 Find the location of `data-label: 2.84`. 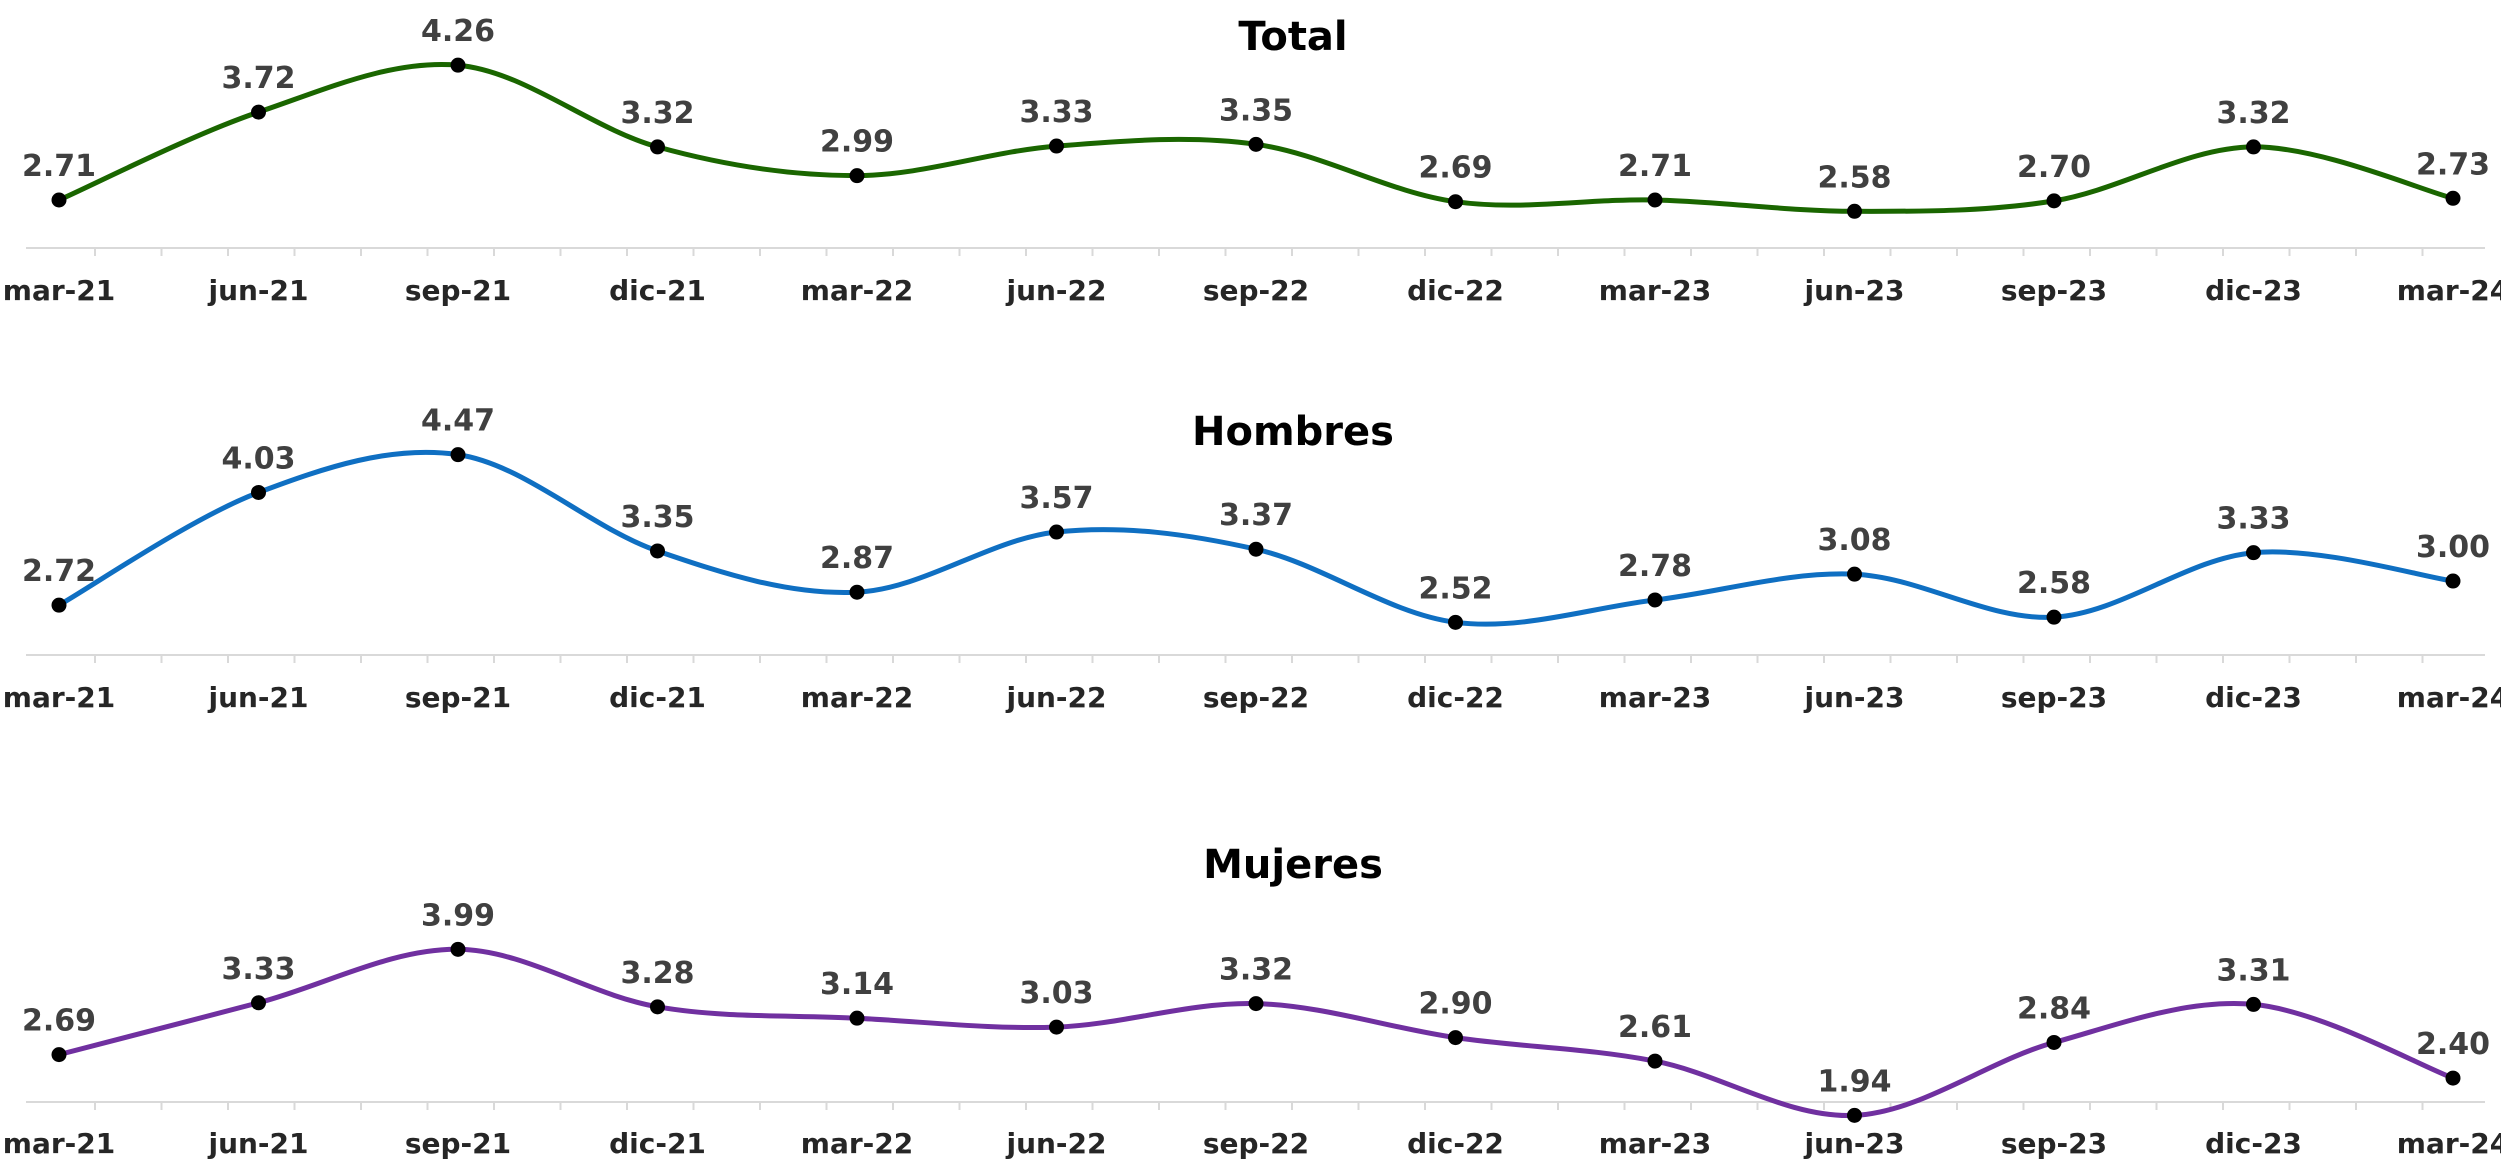

data-label: 2.84 is located at coordinates (2054, 1008).